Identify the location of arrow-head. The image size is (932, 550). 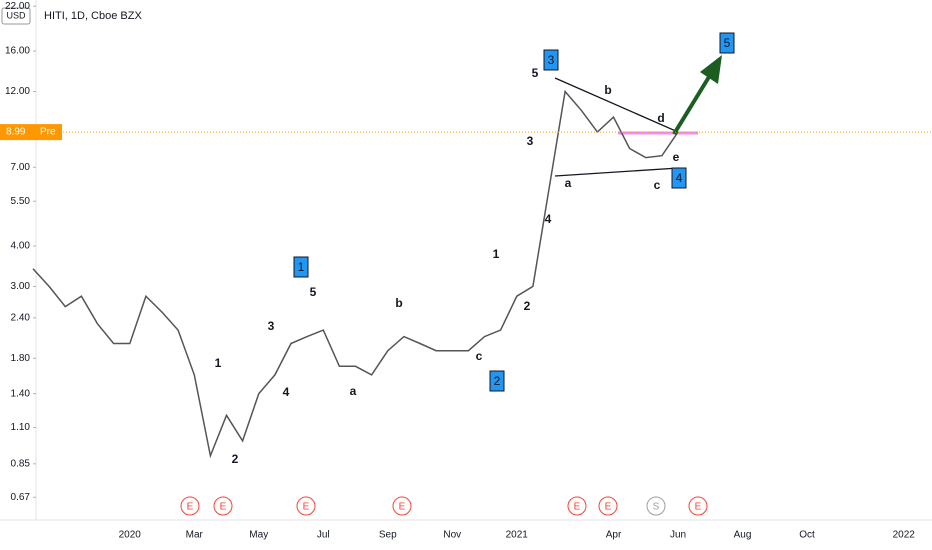
(711, 69).